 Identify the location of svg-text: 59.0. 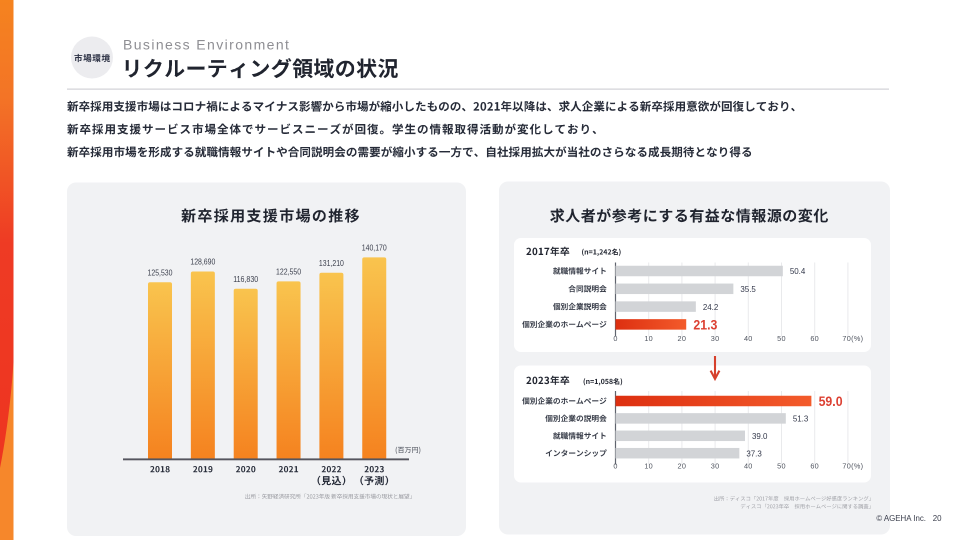
(831, 401).